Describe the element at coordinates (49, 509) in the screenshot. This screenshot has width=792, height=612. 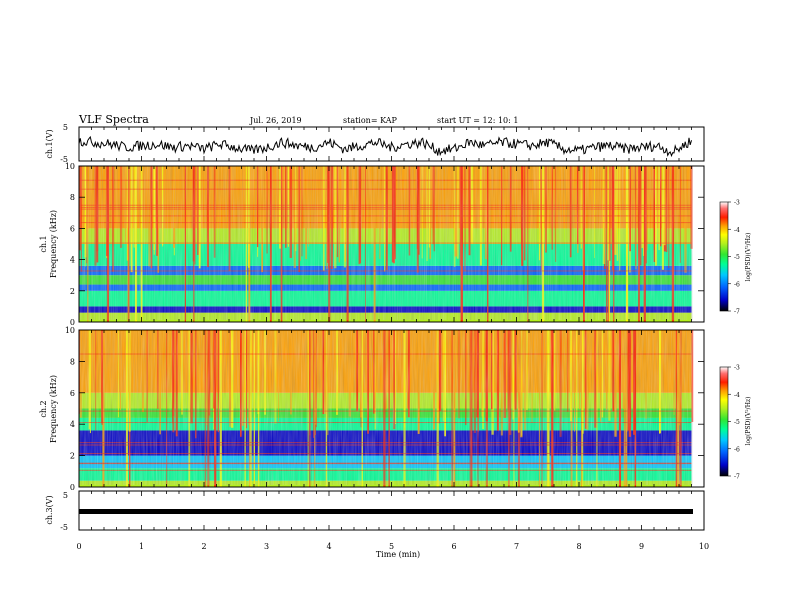
I see `ch3-ylabel: ch.3(V)` at that location.